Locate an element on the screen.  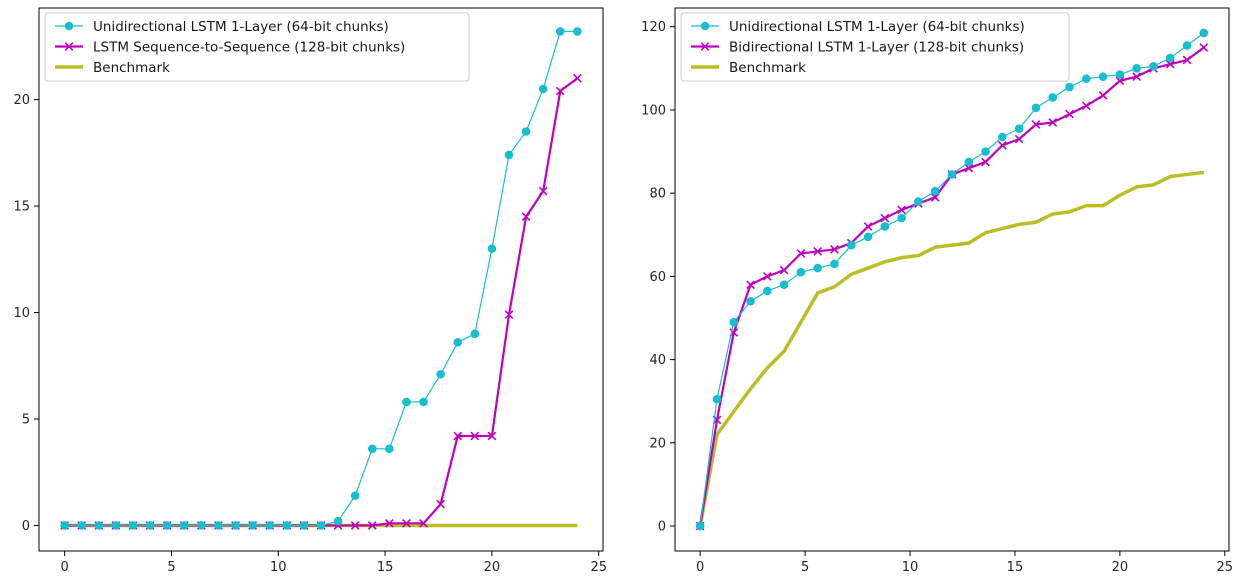
x-tick-label: 0 is located at coordinates (64, 567).